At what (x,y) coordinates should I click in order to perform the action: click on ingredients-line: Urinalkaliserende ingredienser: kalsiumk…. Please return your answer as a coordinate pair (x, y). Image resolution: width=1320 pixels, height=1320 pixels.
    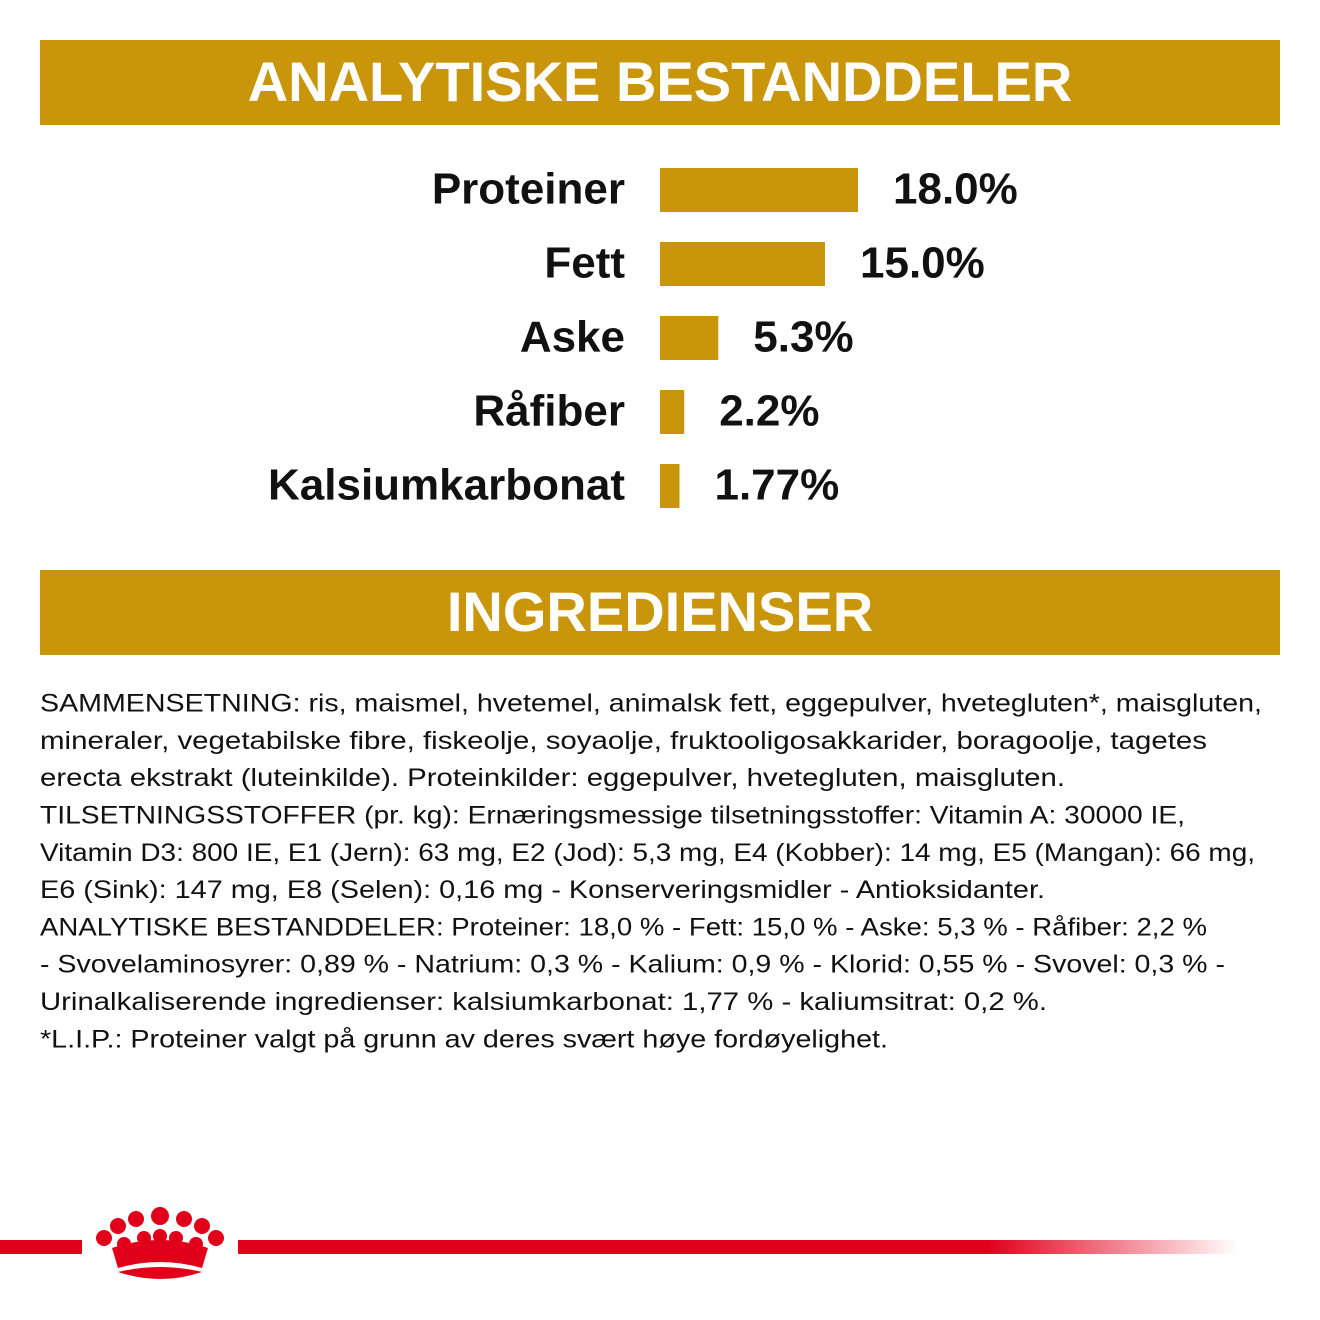
    Looking at the image, I should click on (543, 1002).